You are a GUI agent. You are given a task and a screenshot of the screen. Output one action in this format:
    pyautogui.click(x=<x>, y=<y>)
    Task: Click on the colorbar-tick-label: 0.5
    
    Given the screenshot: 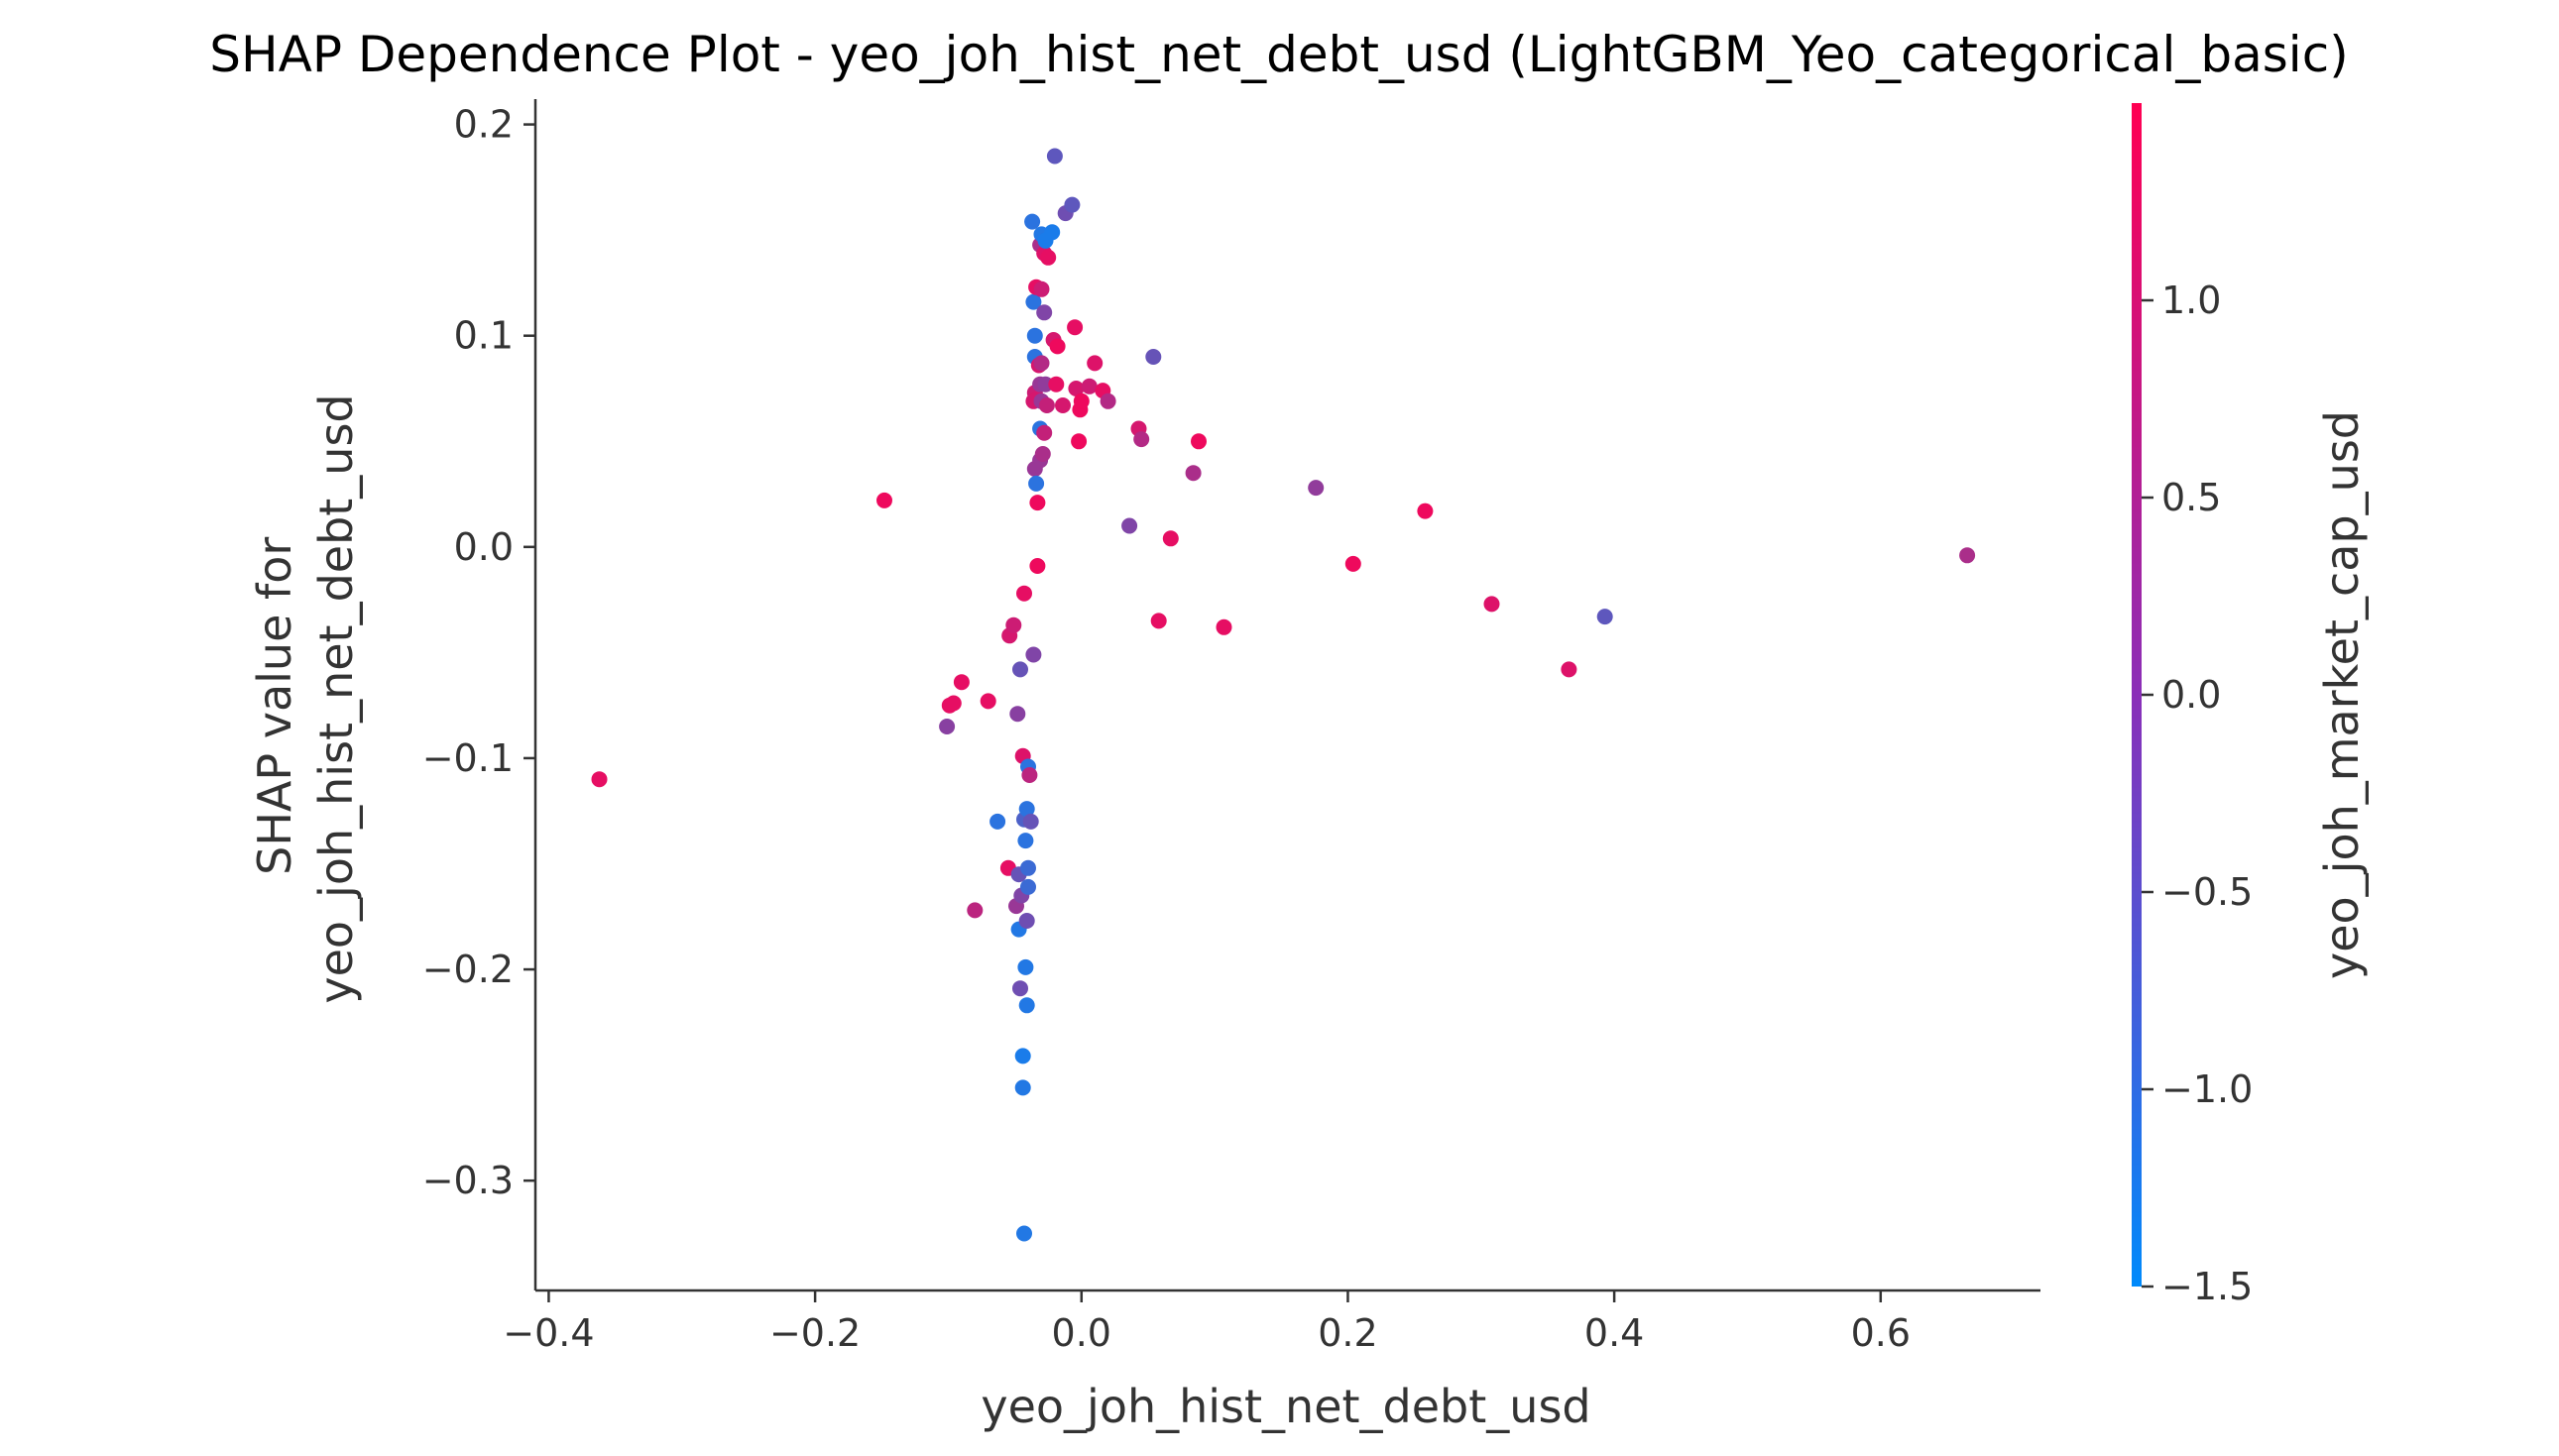 What is the action you would take?
    pyautogui.click(x=2191, y=497)
    